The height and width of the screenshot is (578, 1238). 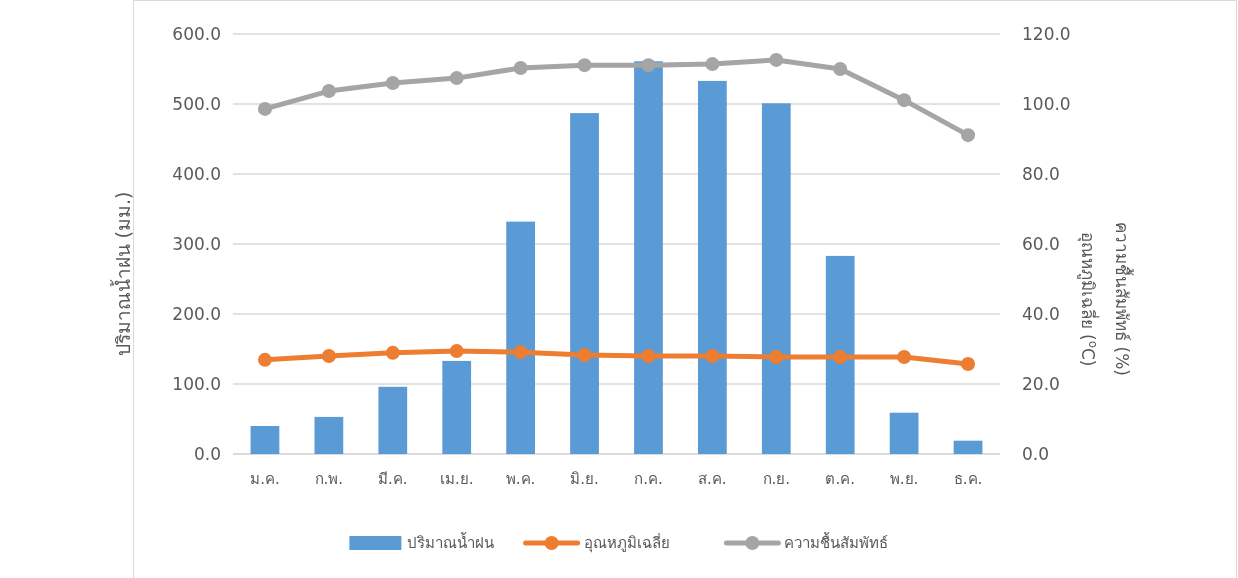 I want to click on x-tick-label: มิ.ย., so click(x=584, y=479).